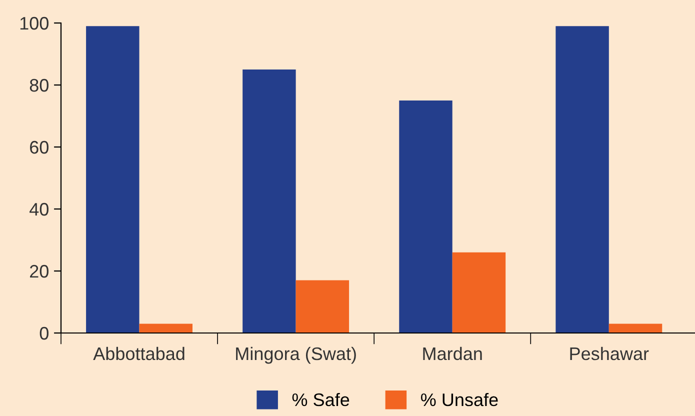 The width and height of the screenshot is (695, 416). Describe the element at coordinates (39, 209) in the screenshot. I see `y-tick-label: 40` at that location.